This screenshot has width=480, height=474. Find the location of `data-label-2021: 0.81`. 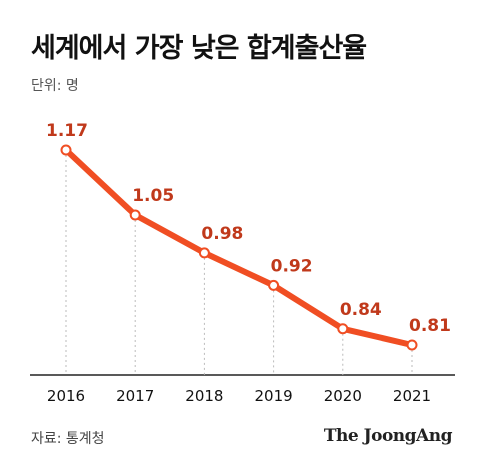

data-label-2021: 0.81 is located at coordinates (430, 326).